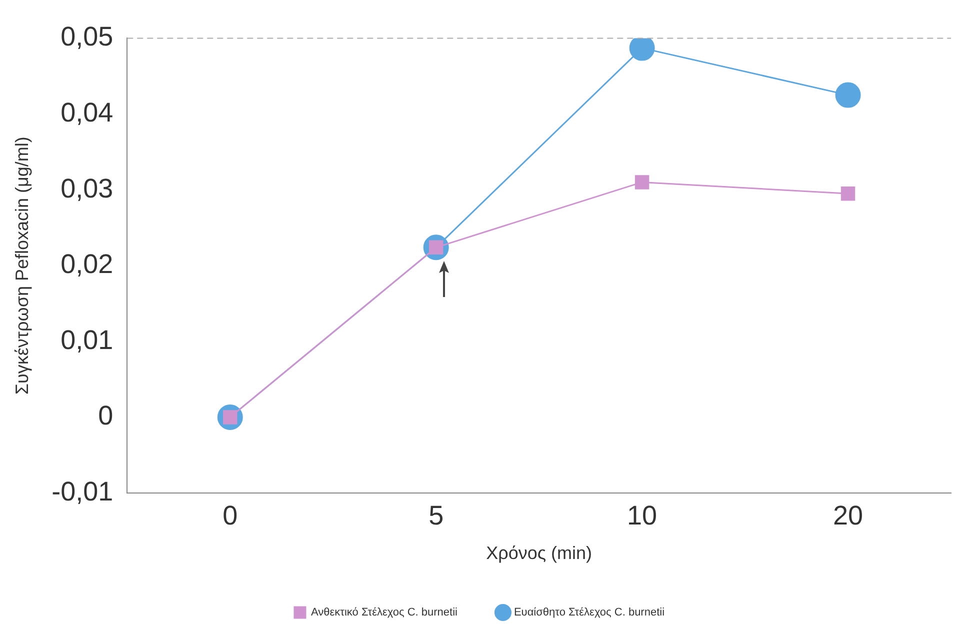 The height and width of the screenshot is (644, 979). I want to click on legend-label: Ανθεκτικό Στέλεχος C. burnetii, so click(384, 612).